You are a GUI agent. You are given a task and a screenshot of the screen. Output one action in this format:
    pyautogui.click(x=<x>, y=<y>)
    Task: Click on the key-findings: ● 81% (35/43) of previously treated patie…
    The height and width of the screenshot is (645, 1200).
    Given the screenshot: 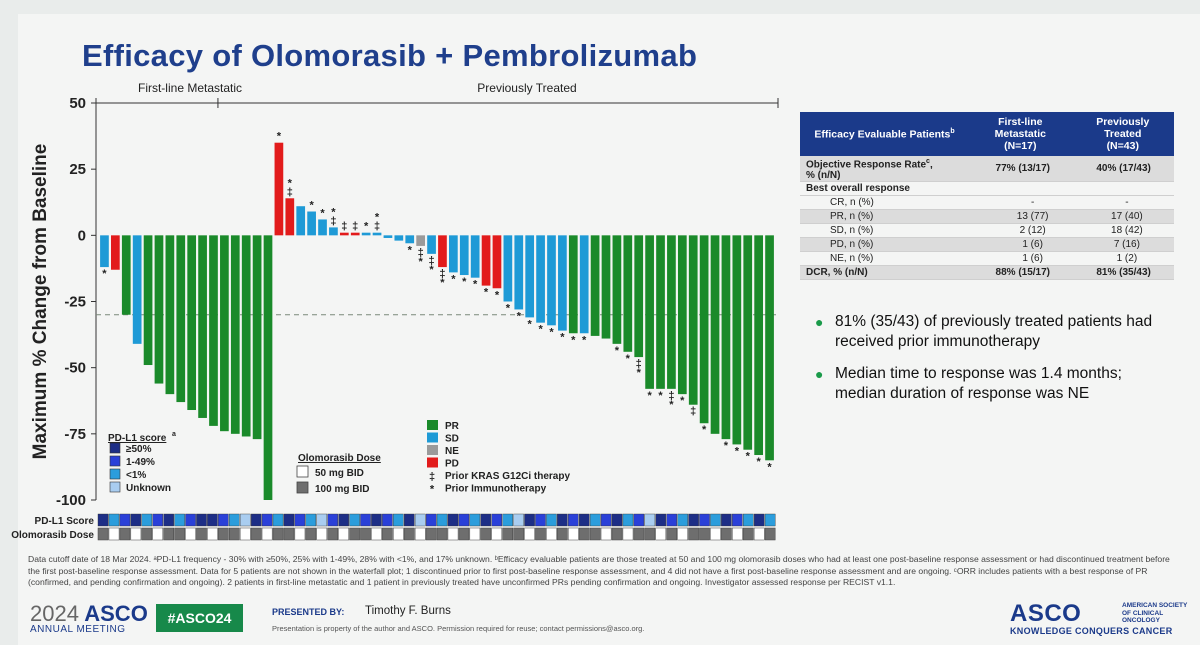 What is the action you would take?
    pyautogui.click(x=995, y=364)
    